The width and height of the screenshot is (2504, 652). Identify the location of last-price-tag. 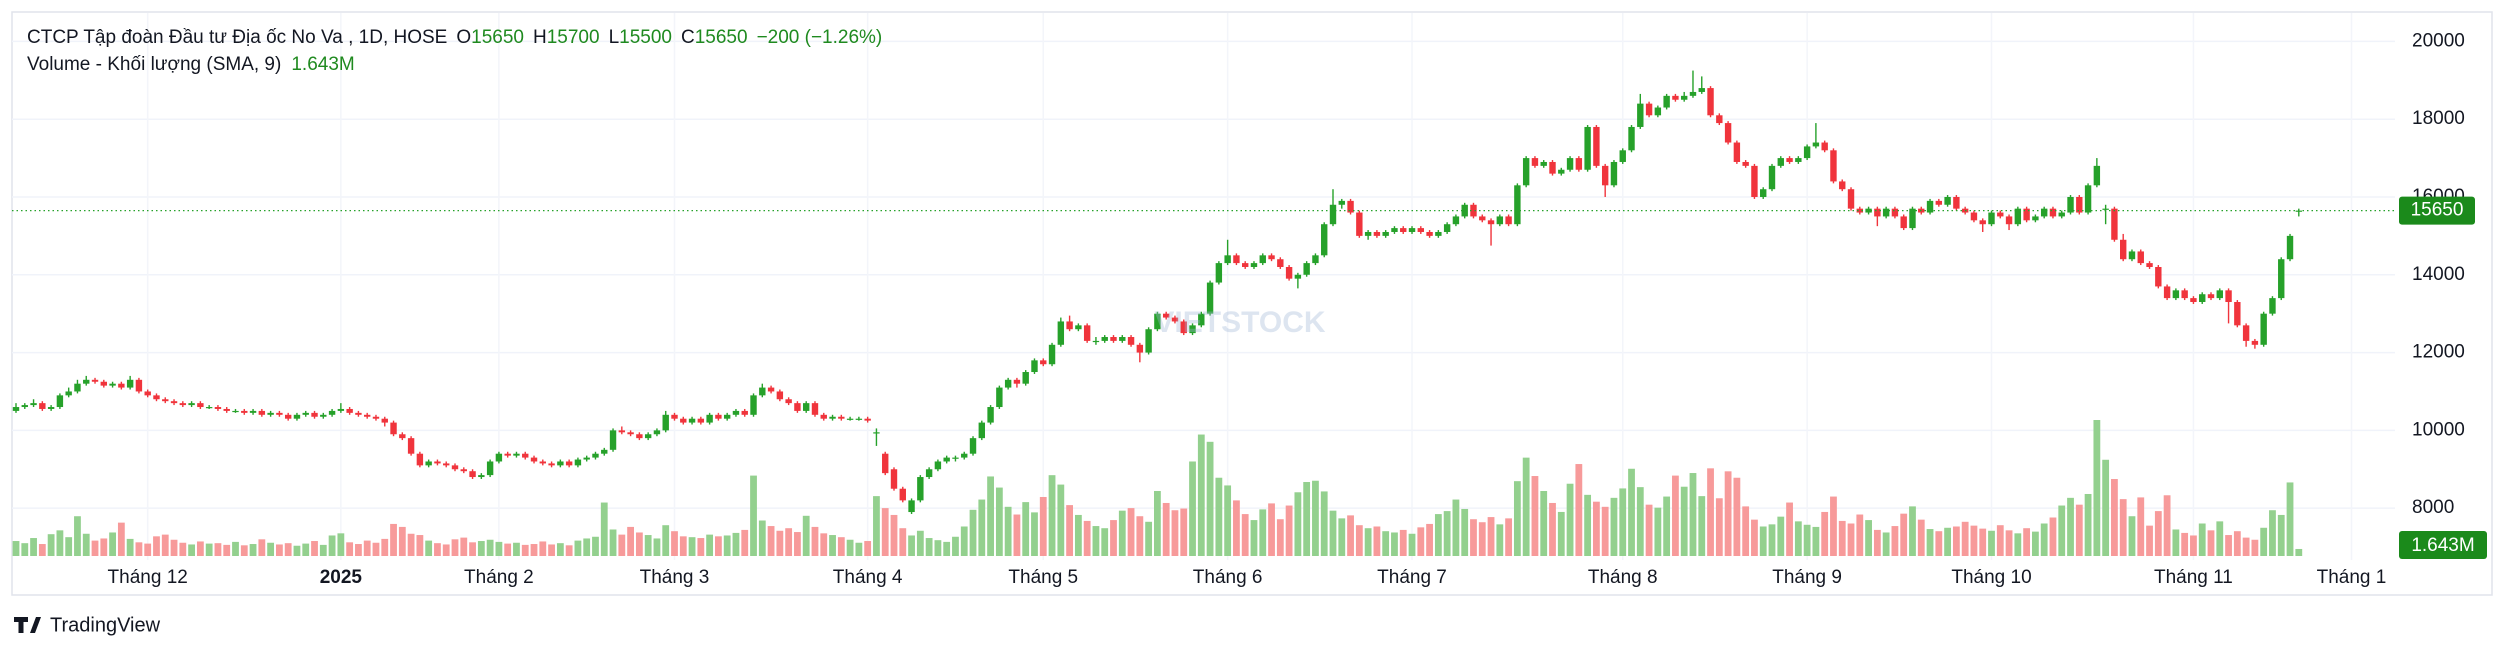
(2437, 210).